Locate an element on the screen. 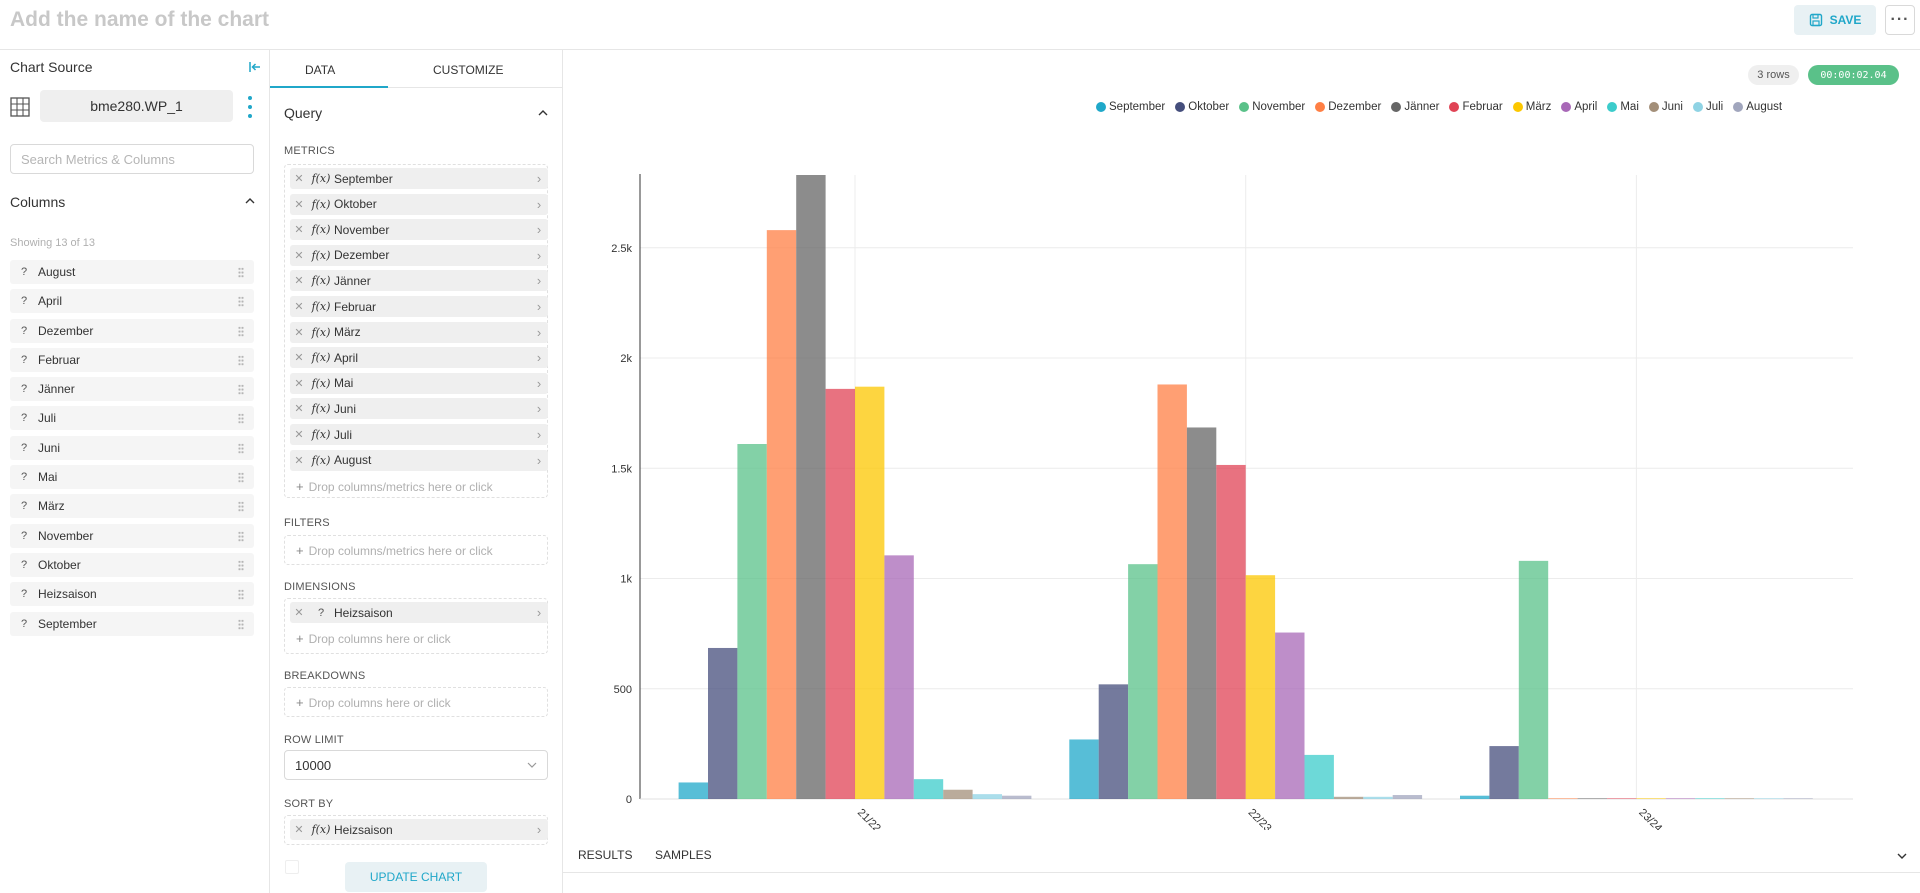 This screenshot has width=1920, height=893. column-item: ? Heizsaison is located at coordinates (132, 594).